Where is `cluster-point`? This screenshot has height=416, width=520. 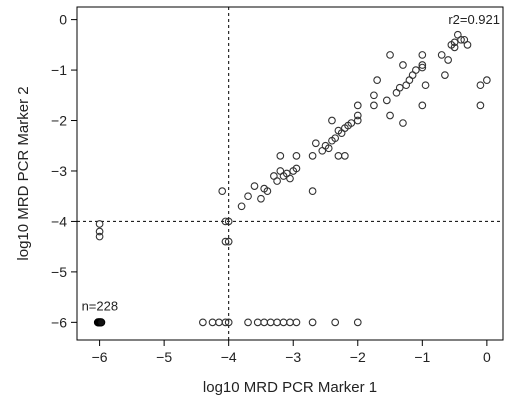 cluster-point is located at coordinates (101, 322).